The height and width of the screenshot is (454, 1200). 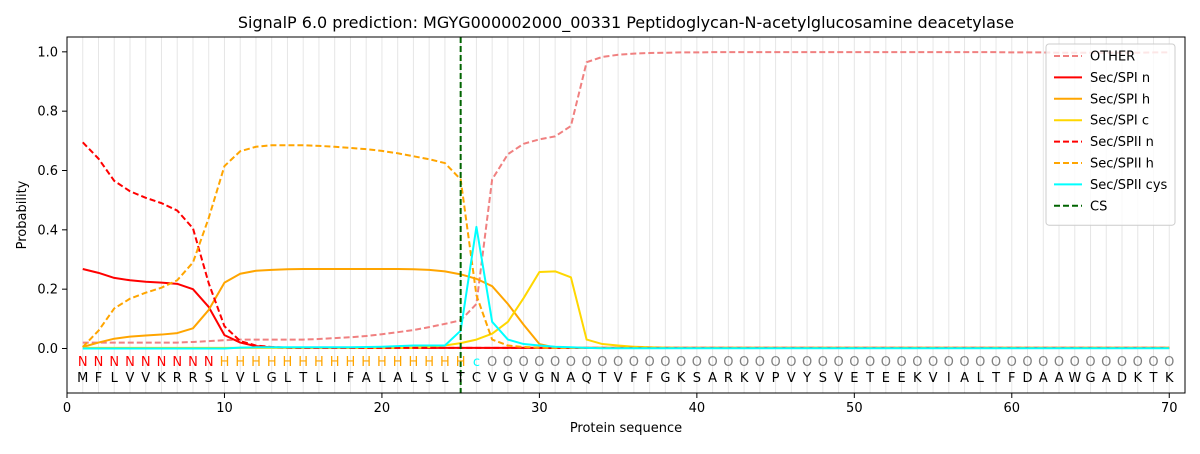 I want to click on x-tick-label: 70, so click(x=1169, y=408).